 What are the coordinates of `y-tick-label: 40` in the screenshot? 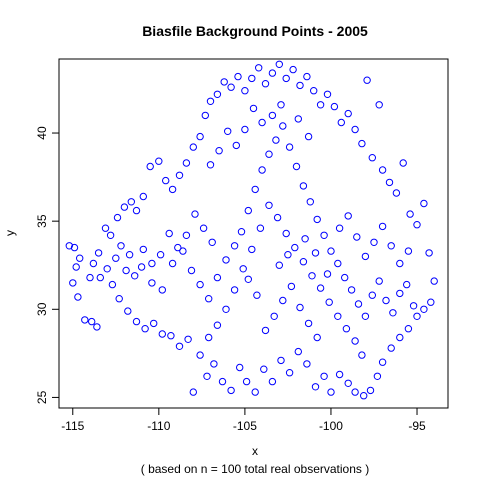 It's located at (42, 133).